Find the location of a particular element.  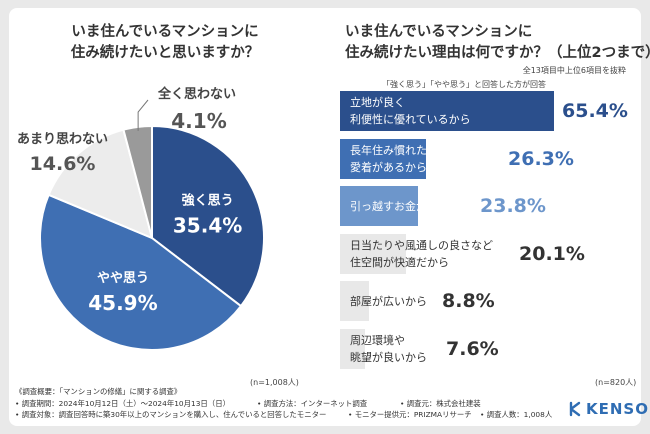

bar-view: 周辺環境や眺望が良いから 7.6% is located at coordinates (419, 348).